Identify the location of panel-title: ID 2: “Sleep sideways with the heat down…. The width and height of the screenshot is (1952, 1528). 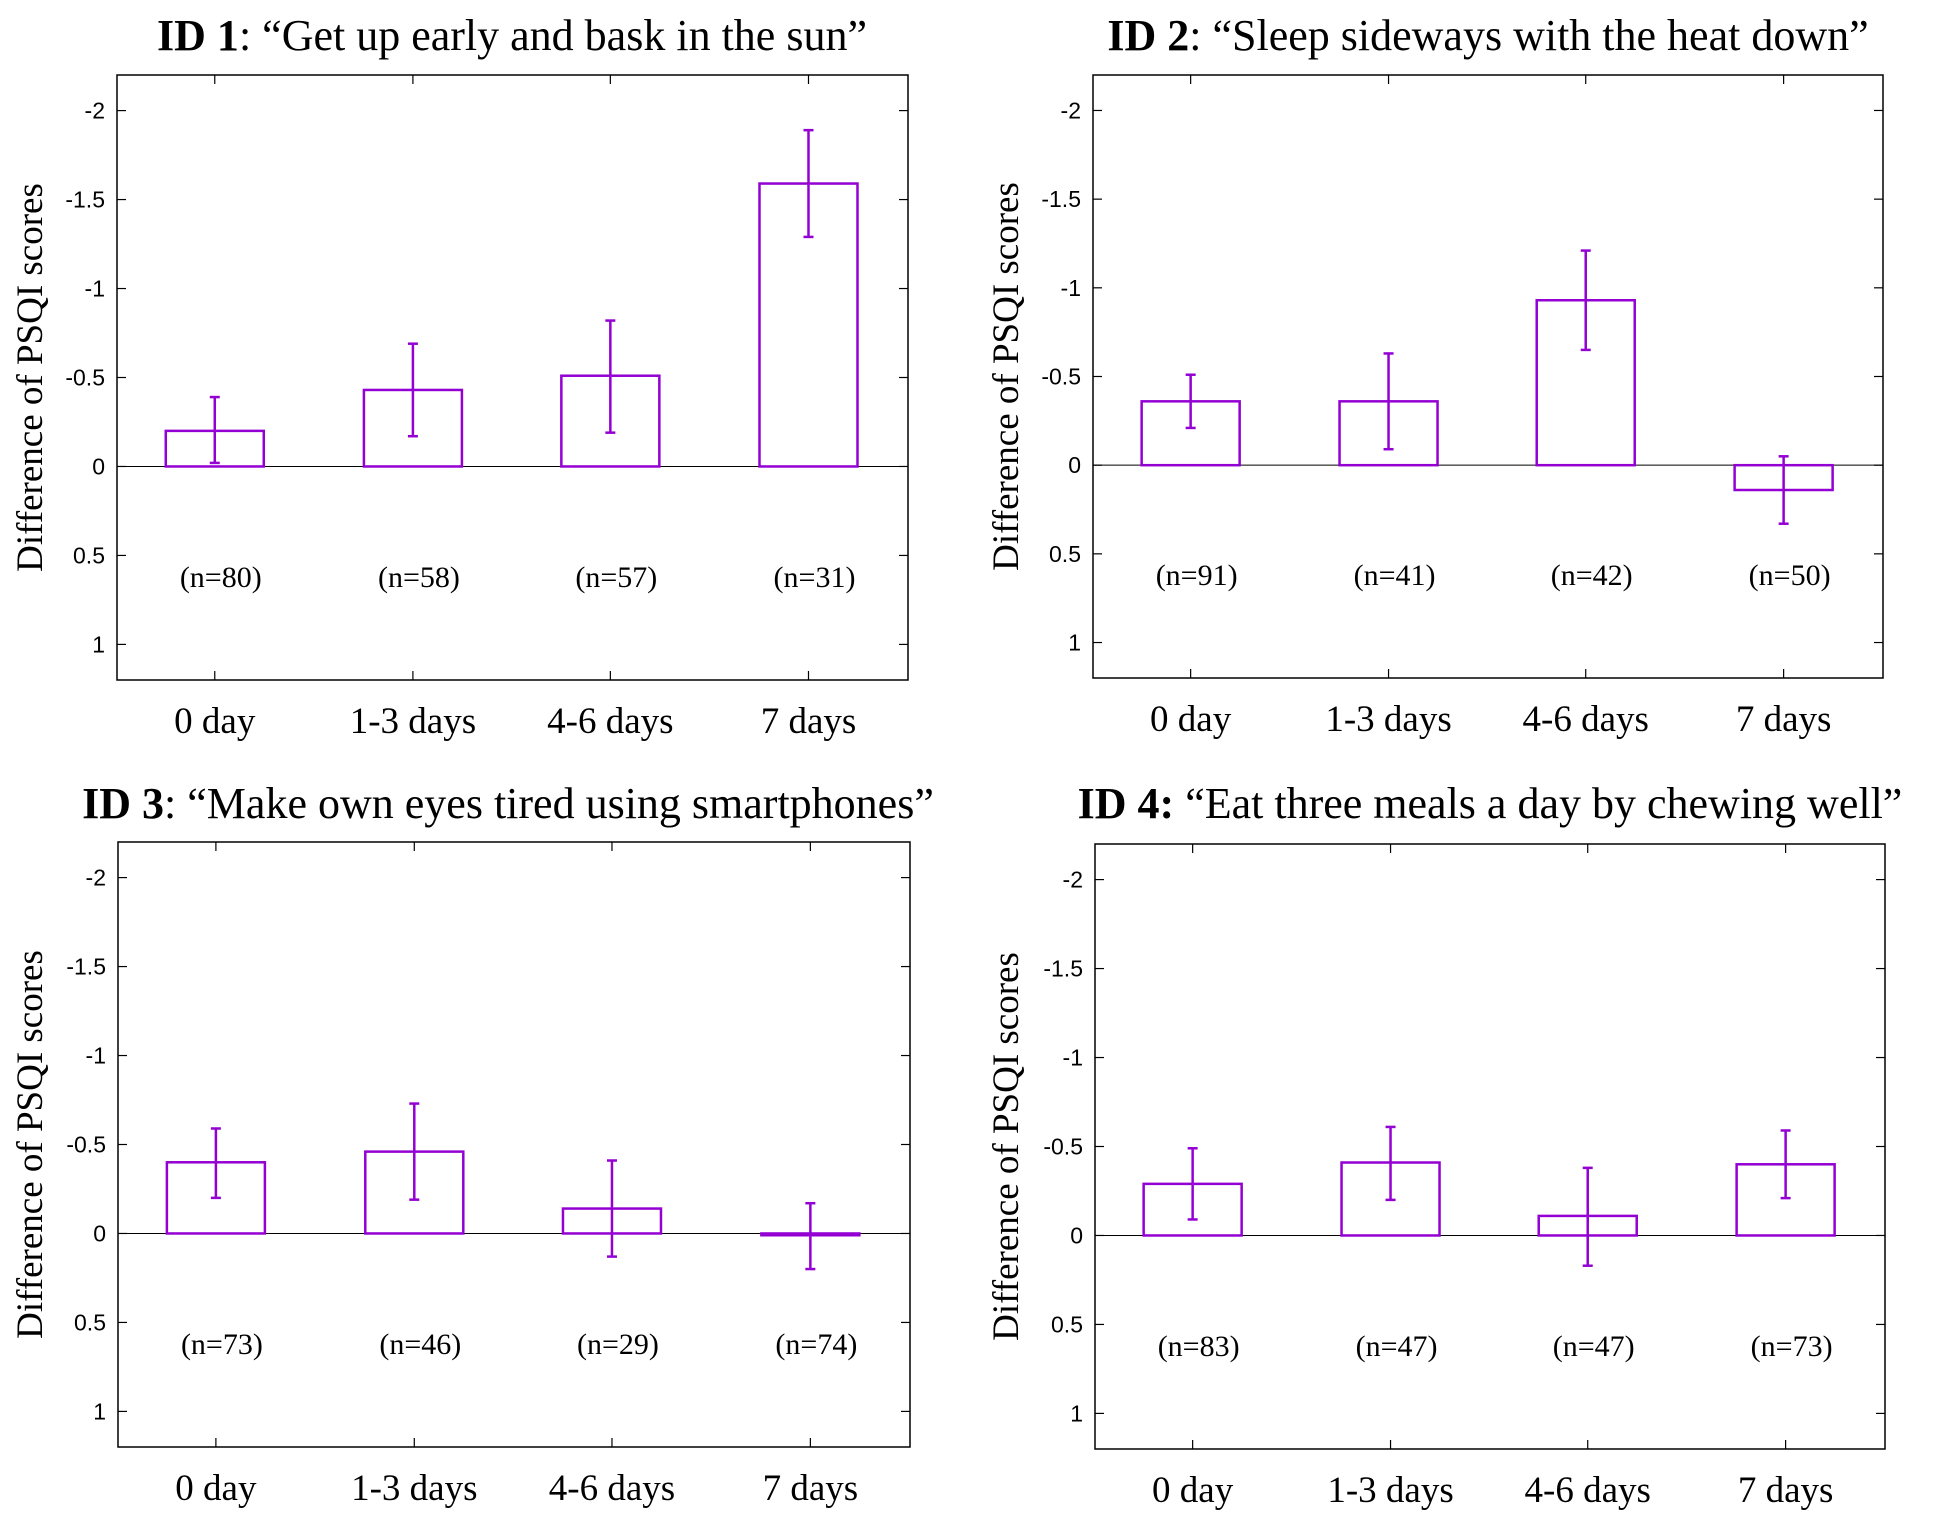
(1487, 35).